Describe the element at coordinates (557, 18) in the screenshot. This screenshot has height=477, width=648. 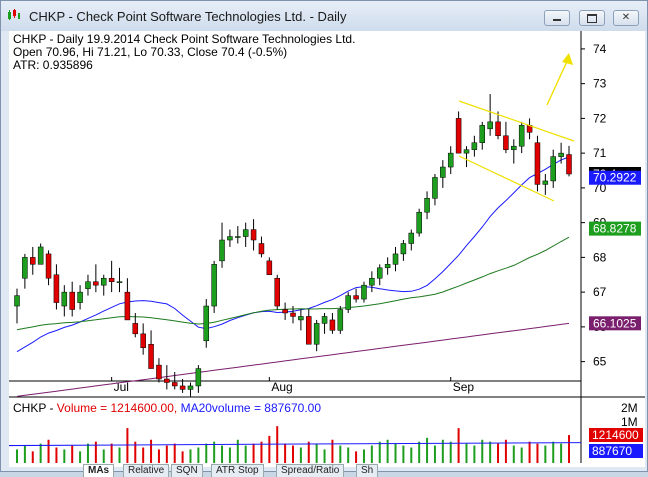
I see `minimize-button` at that location.